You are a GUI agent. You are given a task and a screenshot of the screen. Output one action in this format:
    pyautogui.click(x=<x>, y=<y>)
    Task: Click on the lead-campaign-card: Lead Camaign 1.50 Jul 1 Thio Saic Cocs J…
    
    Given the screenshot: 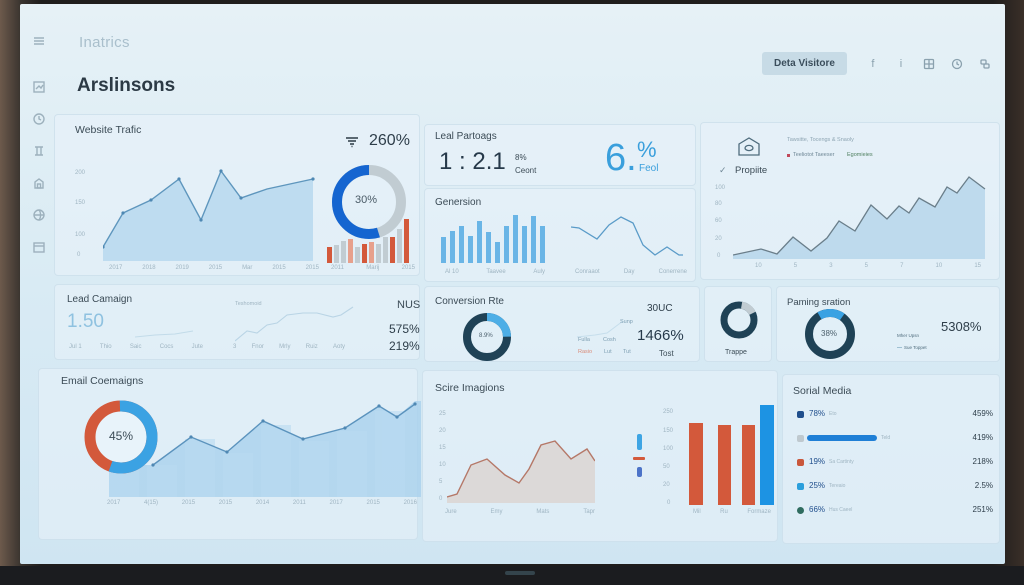 What is the action you would take?
    pyautogui.click(x=237, y=322)
    